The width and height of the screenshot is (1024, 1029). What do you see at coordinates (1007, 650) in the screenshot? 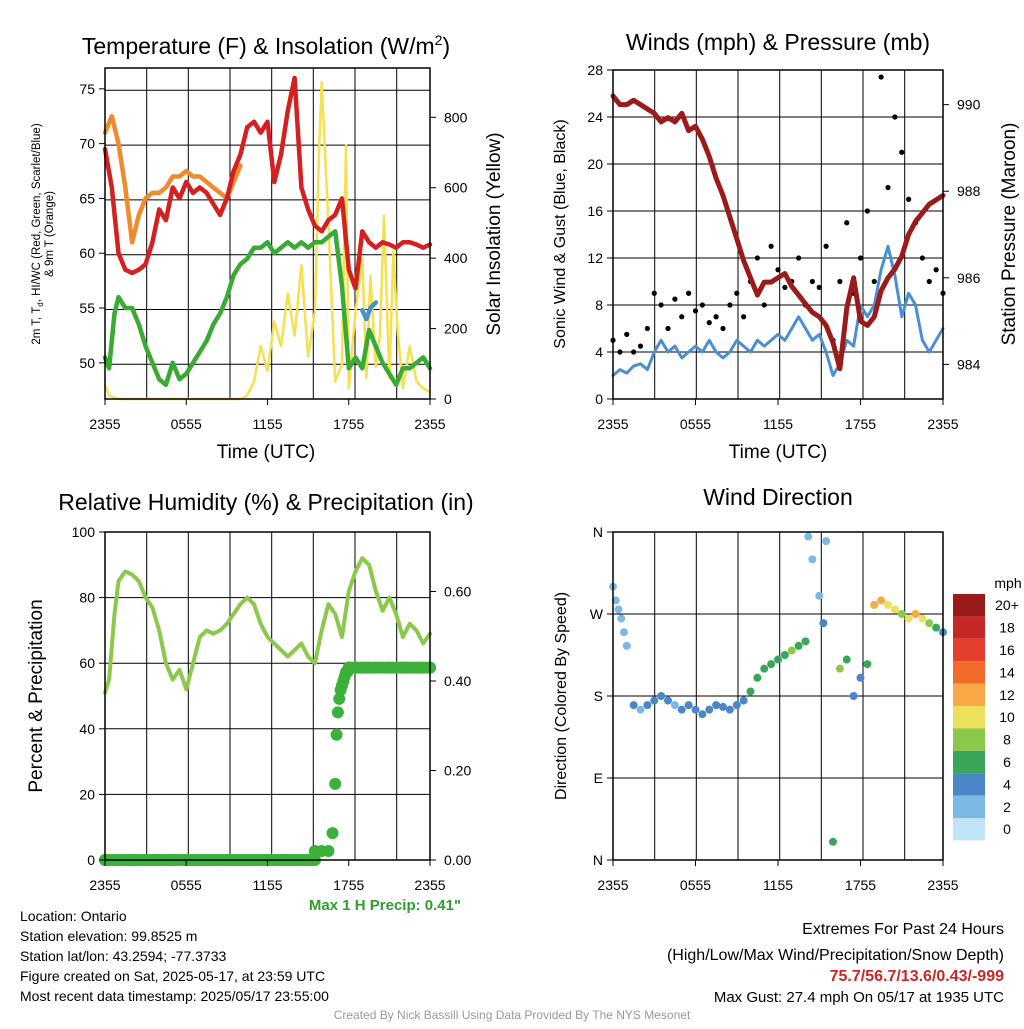
I see `legend-label: 16` at bounding box center [1007, 650].